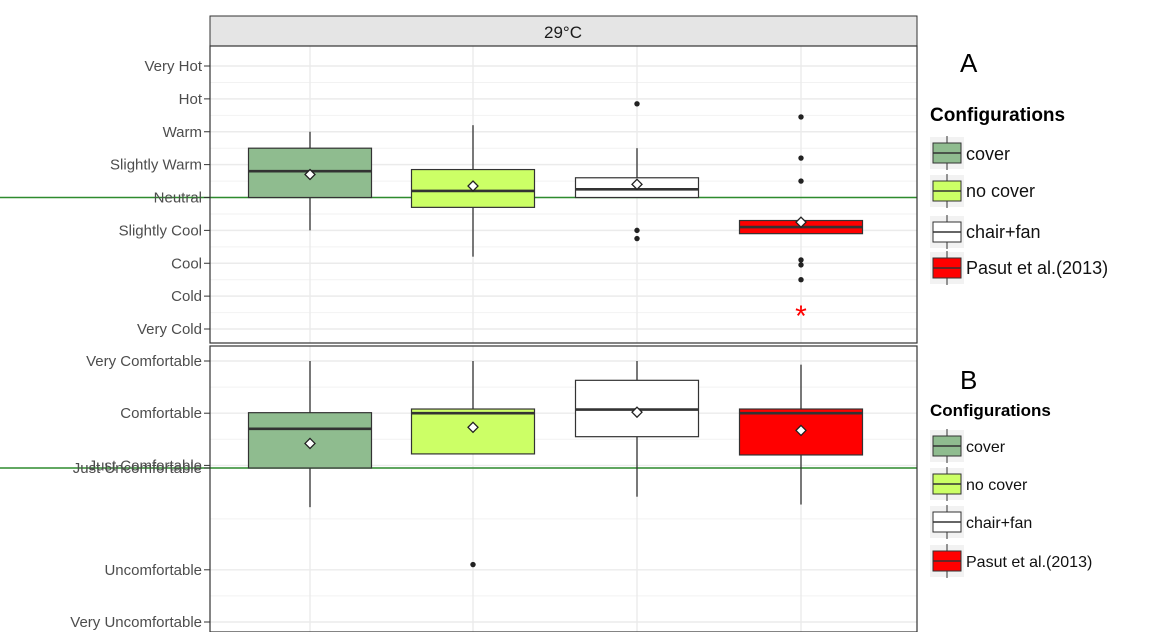 This screenshot has height=632, width=1168. Describe the element at coordinates (153, 570) in the screenshot. I see `y-tick-label-uncomfortable: Uncomfortable` at that location.